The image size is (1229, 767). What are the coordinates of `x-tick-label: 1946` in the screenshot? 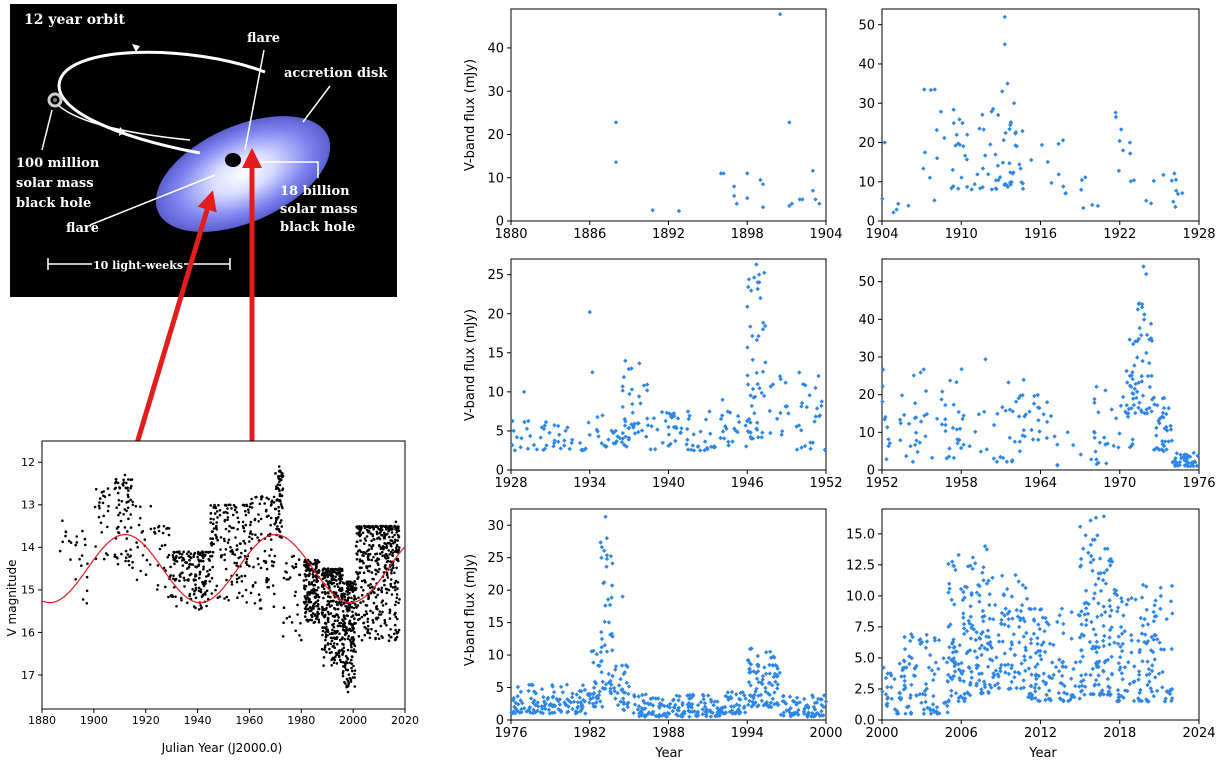 It's located at (747, 483).